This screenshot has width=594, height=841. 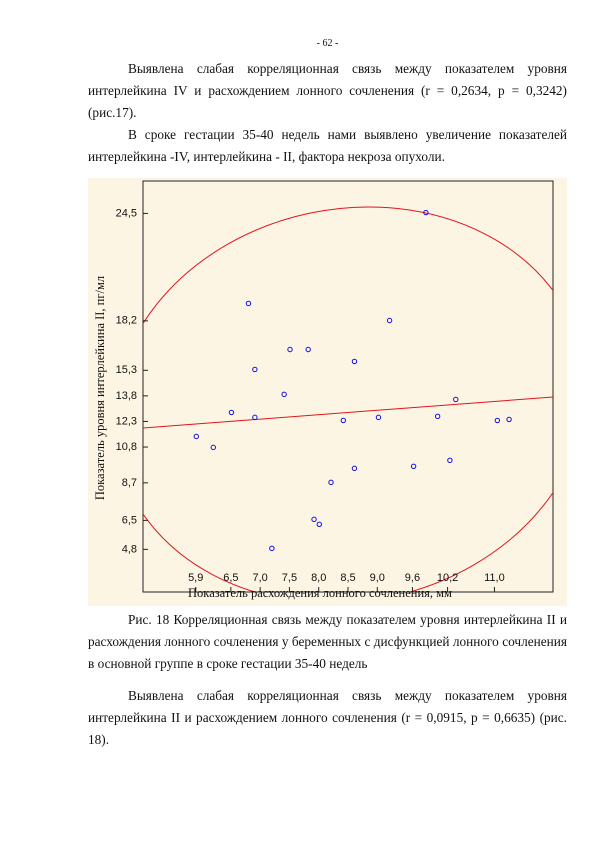 I want to click on y-axis-label: Показатель уровня интерлейкина II, пг/мл, so click(x=100, y=388).